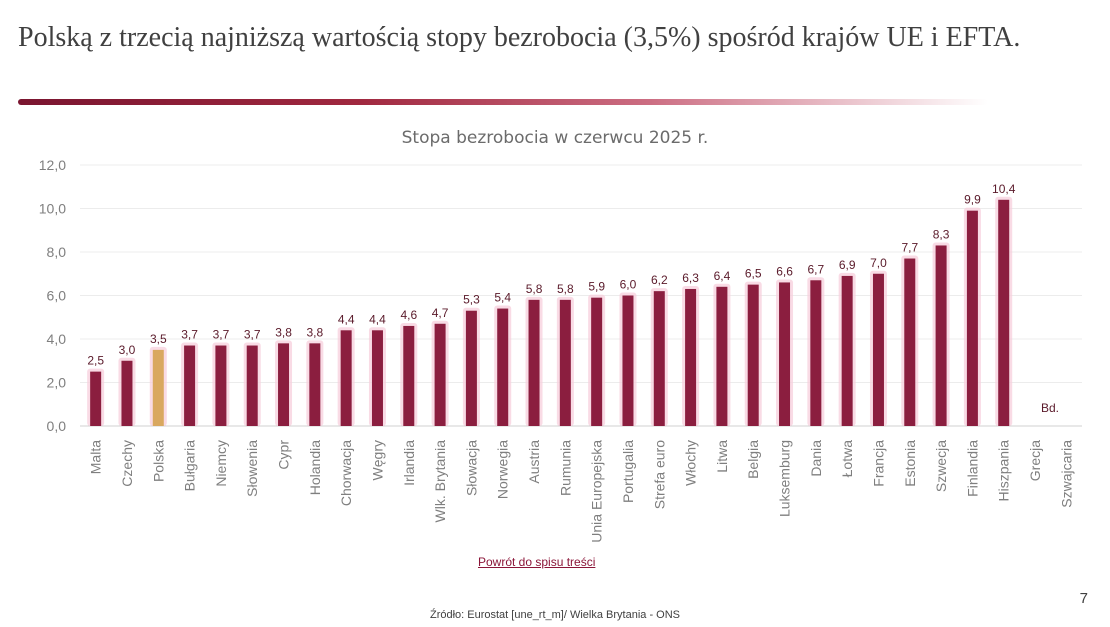  Describe the element at coordinates (1004, 471) in the screenshot. I see `category-label: Hiszpania` at that location.